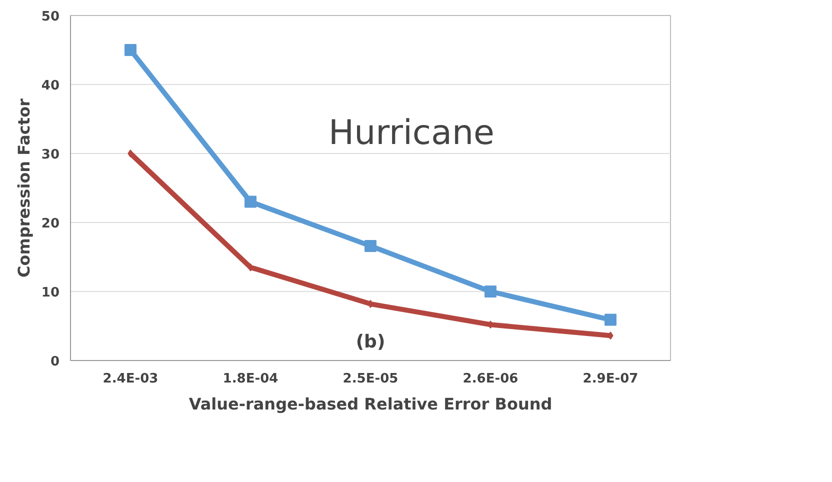  Describe the element at coordinates (24, 188) in the screenshot. I see `y-axis-title: Compression Factor` at that location.